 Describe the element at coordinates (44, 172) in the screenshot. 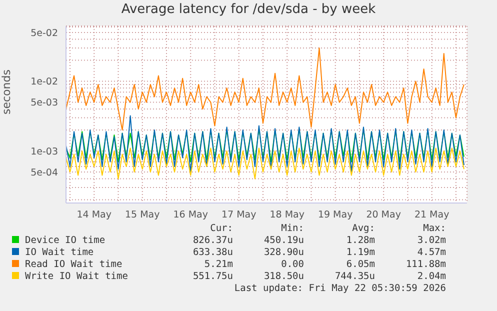

I see `y-tick-label: 5e-04` at that location.